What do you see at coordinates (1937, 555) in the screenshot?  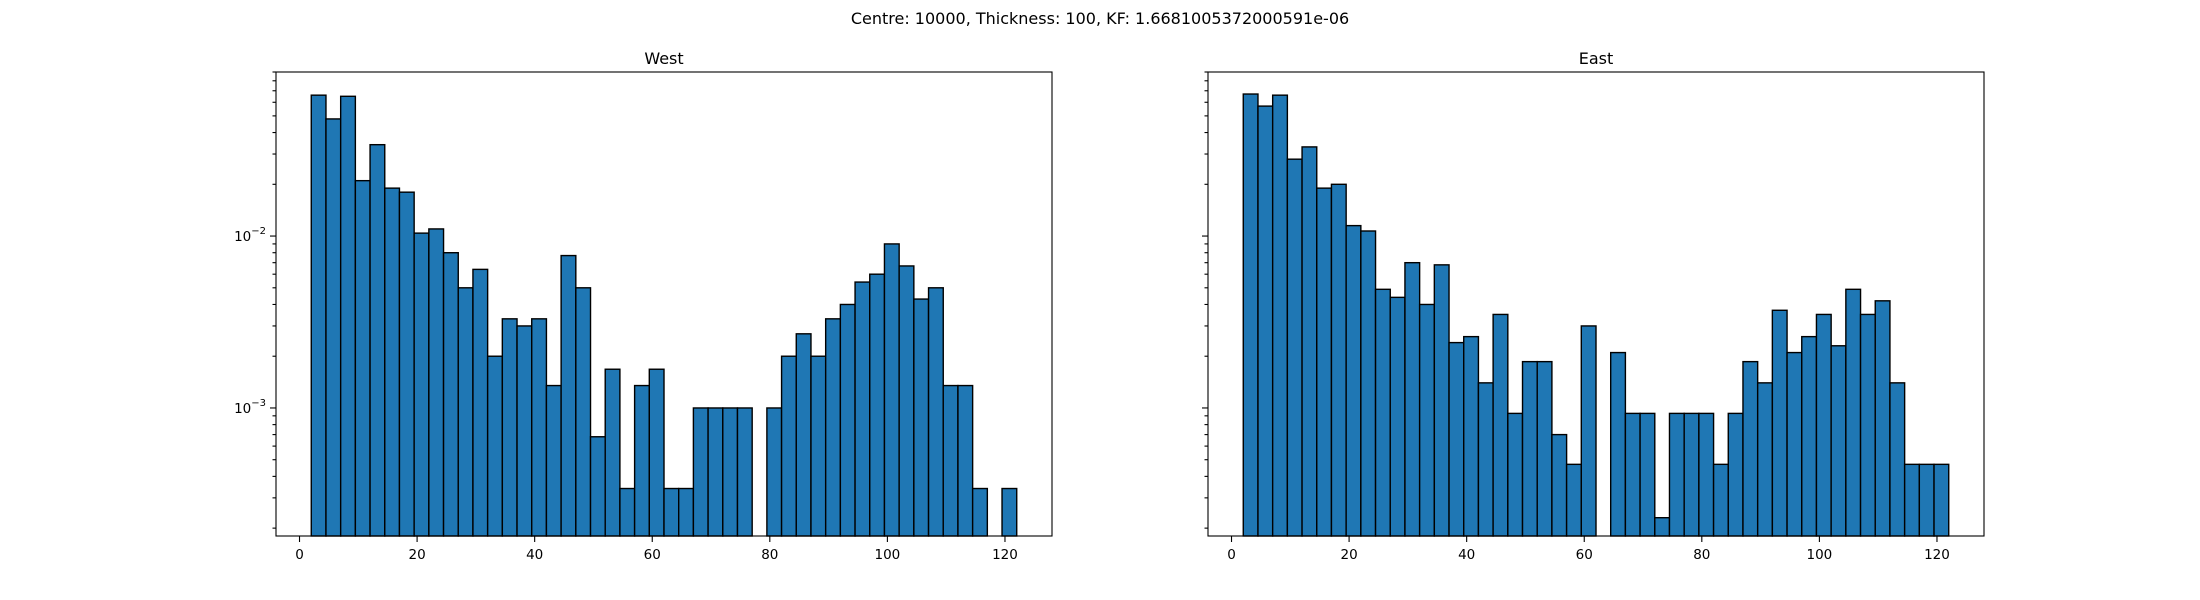 I see `east-xtick-label-120: 120` at bounding box center [1937, 555].